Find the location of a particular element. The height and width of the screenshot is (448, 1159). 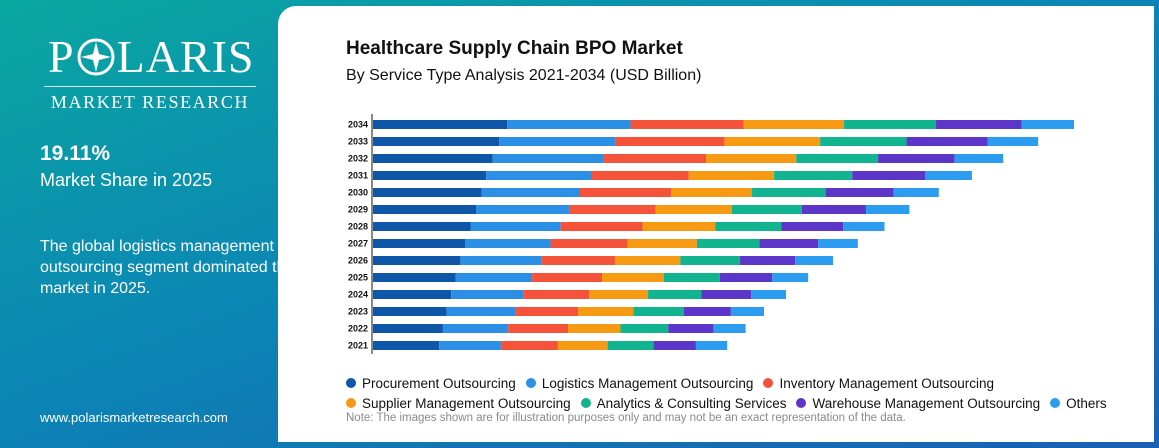

website-link: www.polarismarketresearch.com is located at coordinates (134, 417).